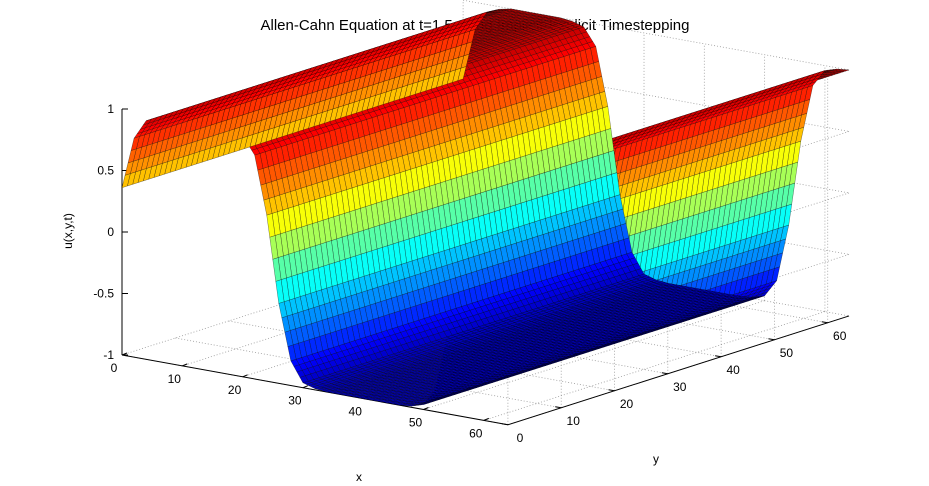 The width and height of the screenshot is (929, 486). I want to click on y-axis-line, so click(678, 370).